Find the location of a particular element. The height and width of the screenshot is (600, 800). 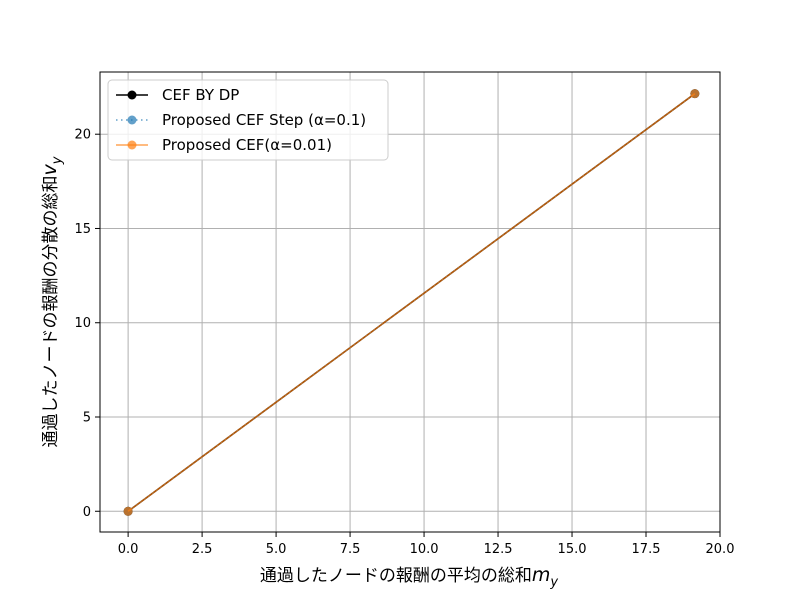

x-tick-label: 10.0 is located at coordinates (424, 549).